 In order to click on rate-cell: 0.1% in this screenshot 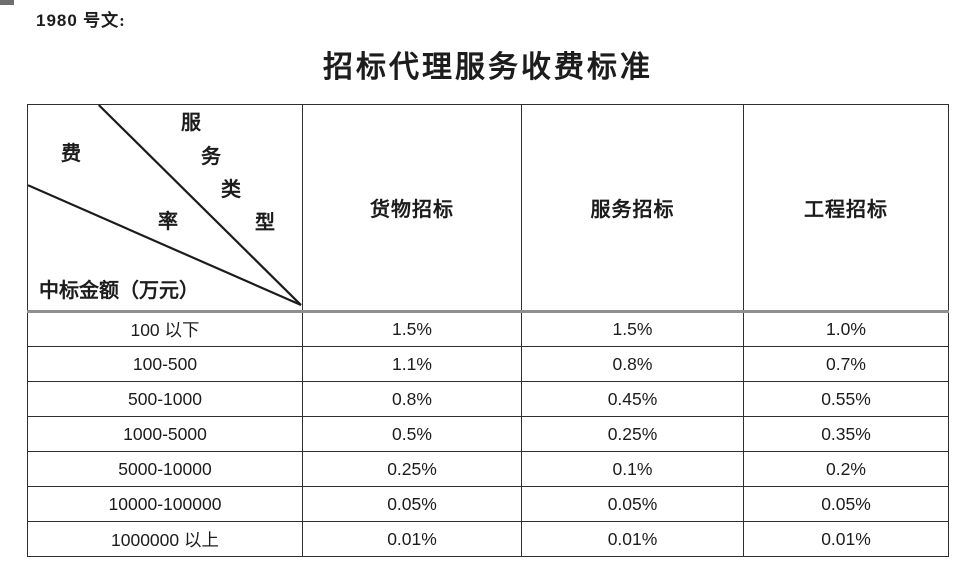, I will do `click(632, 469)`.